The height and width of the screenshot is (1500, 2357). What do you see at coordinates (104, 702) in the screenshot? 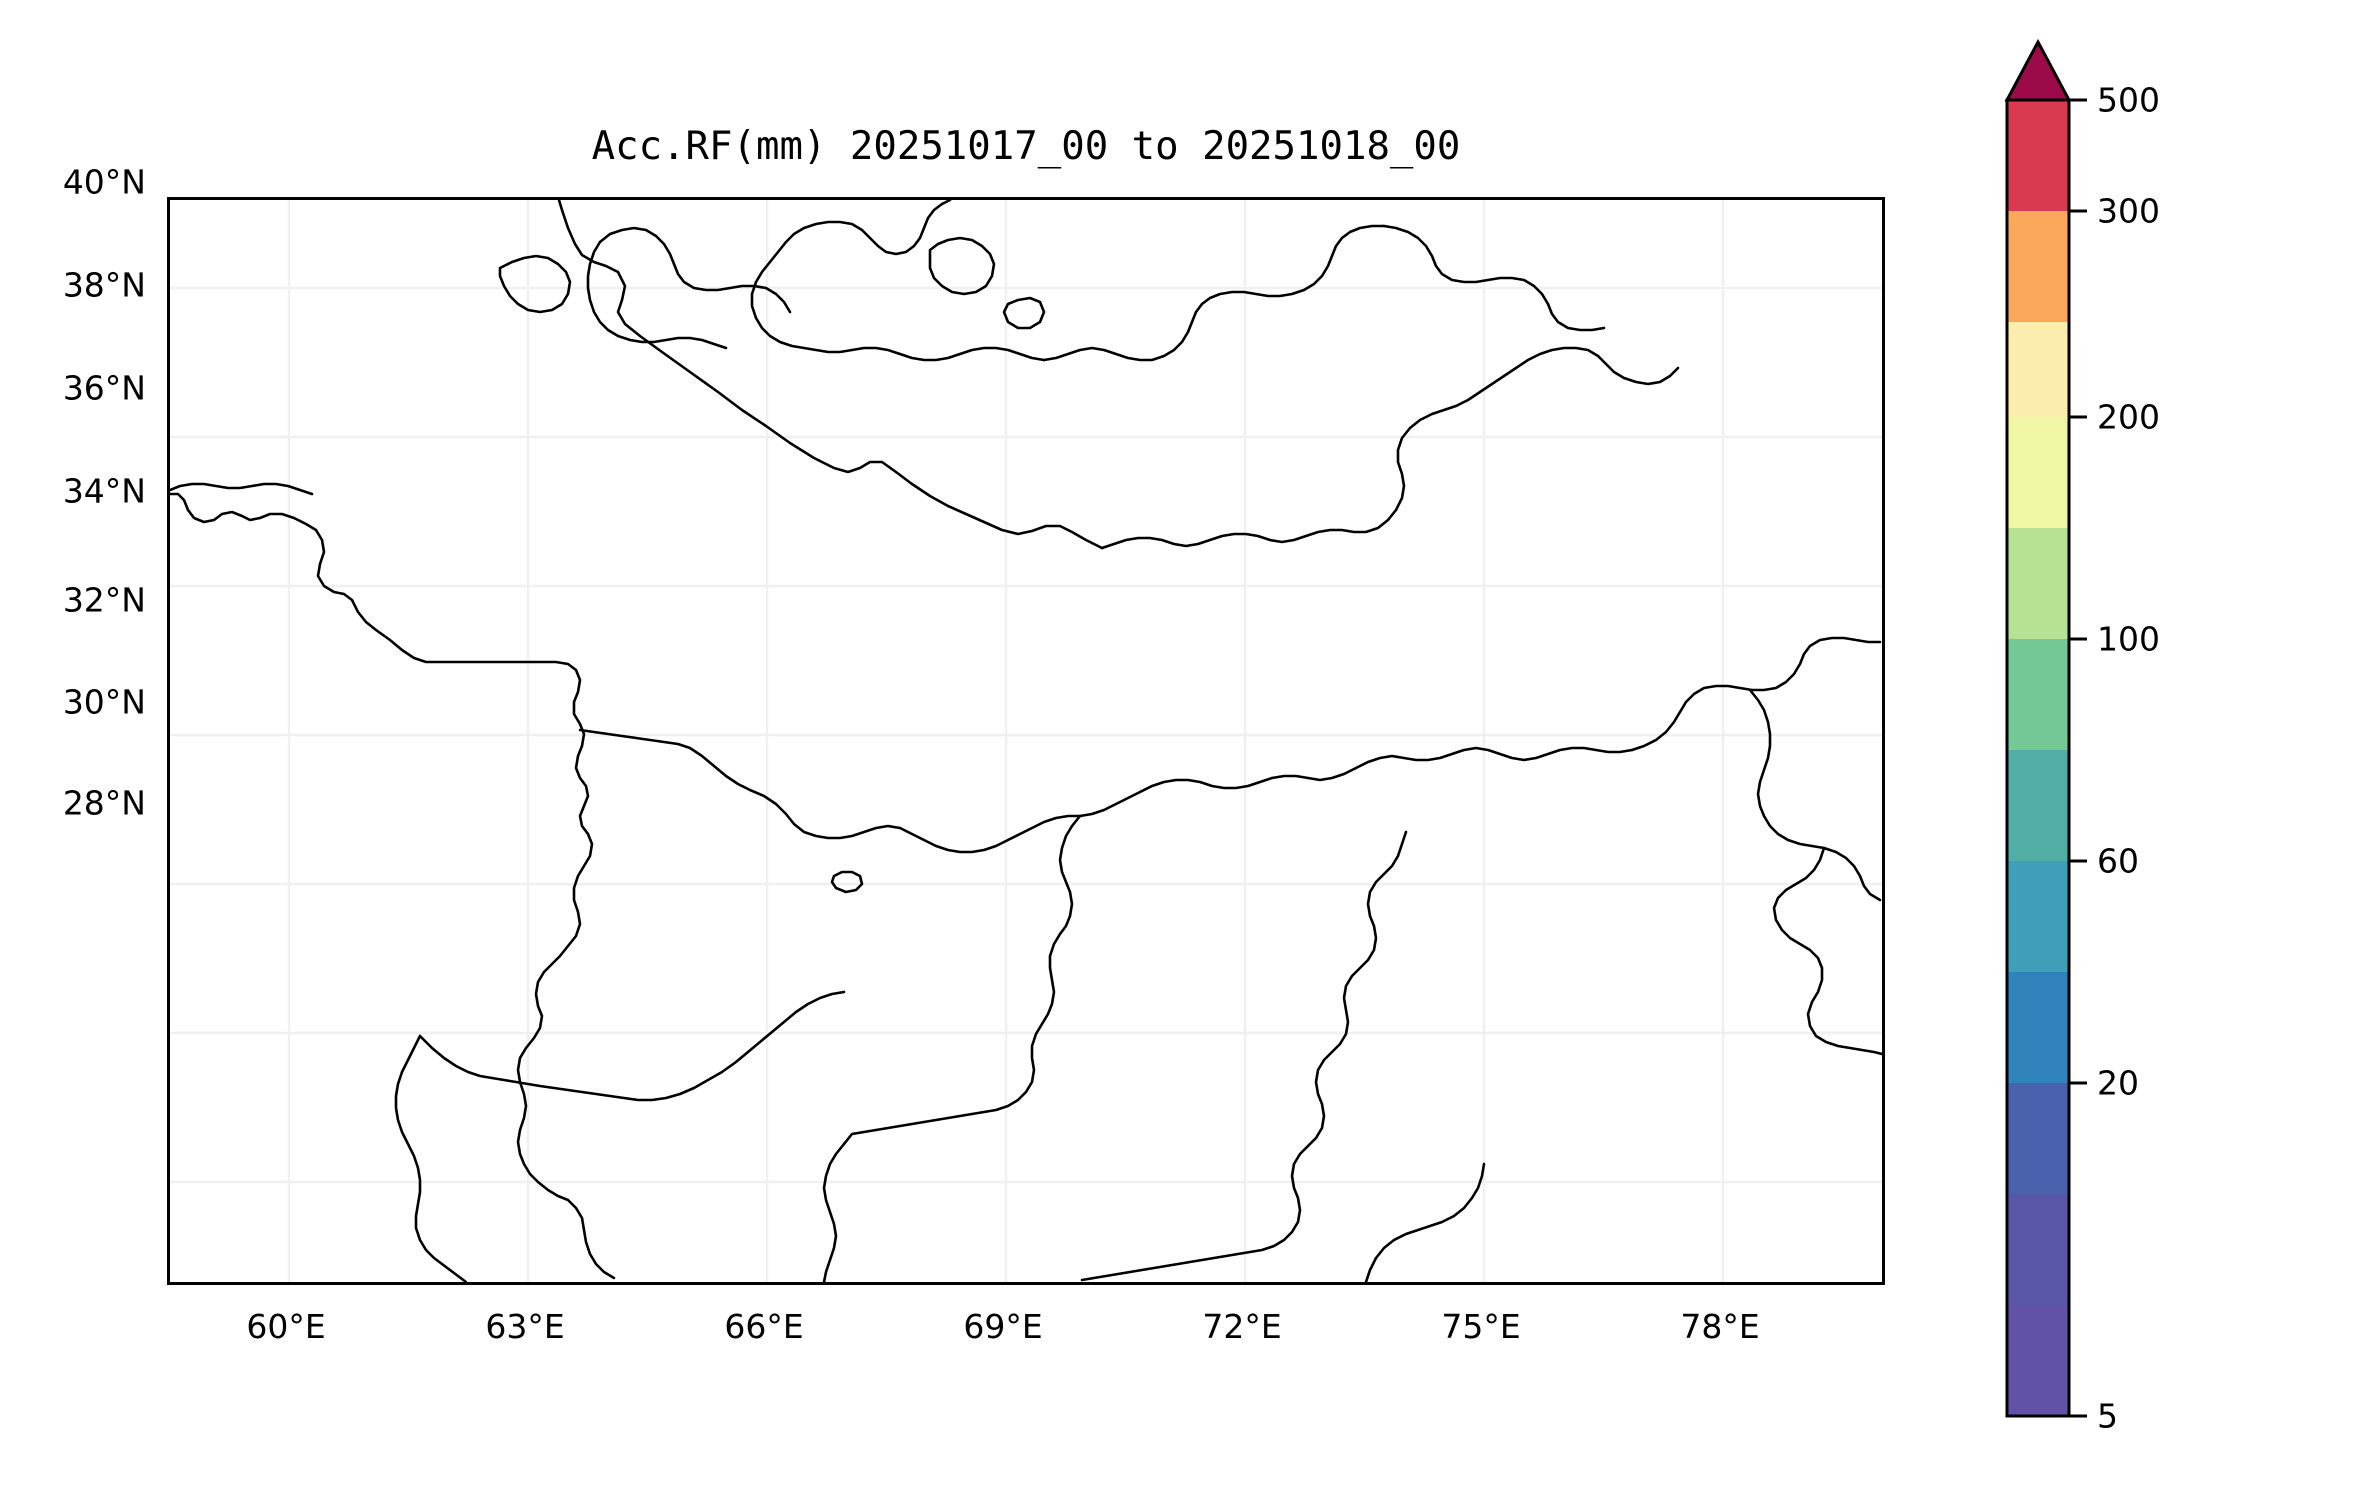
I see `lat-tick-30: 30°N` at bounding box center [104, 702].